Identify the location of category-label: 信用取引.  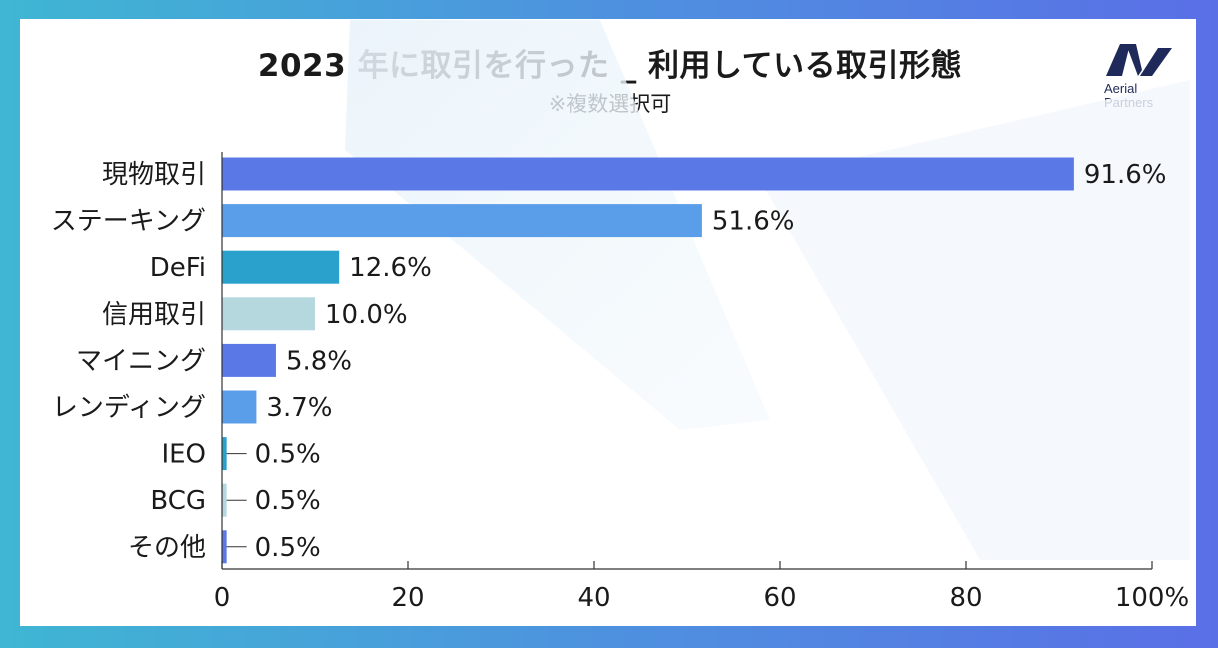
(154, 315).